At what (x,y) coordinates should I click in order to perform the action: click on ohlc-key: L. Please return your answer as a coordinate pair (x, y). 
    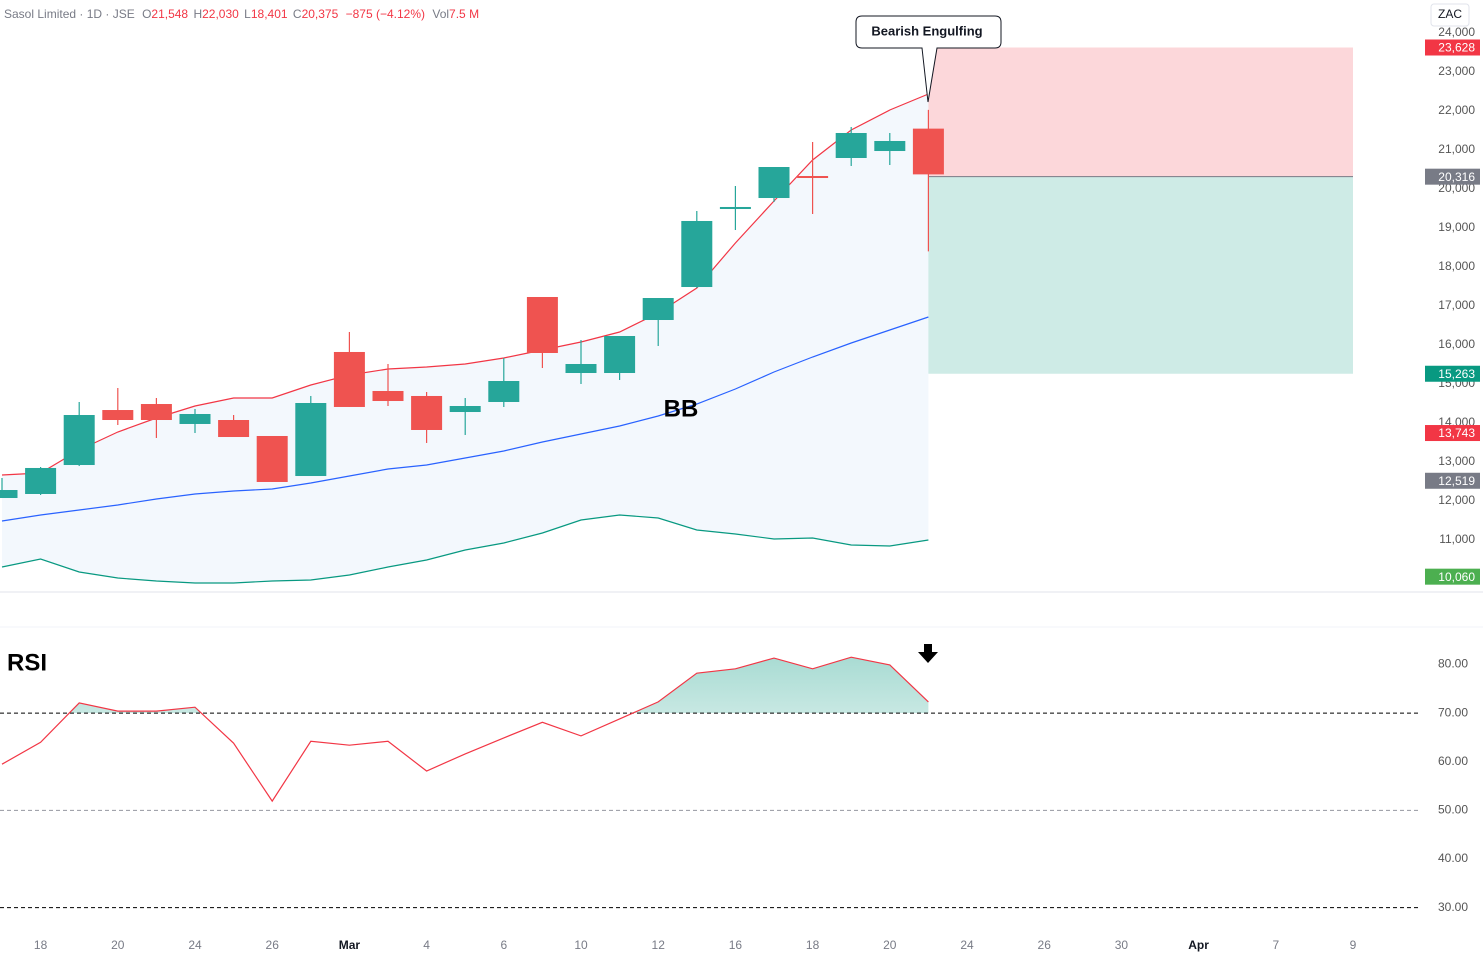
    Looking at the image, I should click on (247, 14).